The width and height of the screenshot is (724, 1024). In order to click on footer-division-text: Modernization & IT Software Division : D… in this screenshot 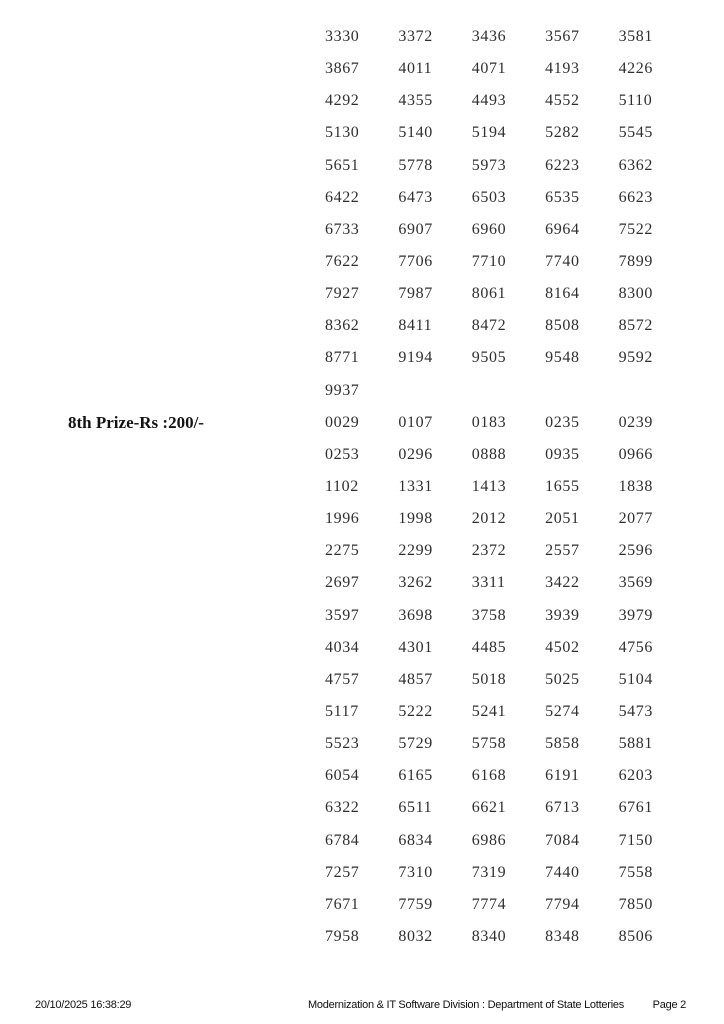, I will do `click(466, 1005)`.